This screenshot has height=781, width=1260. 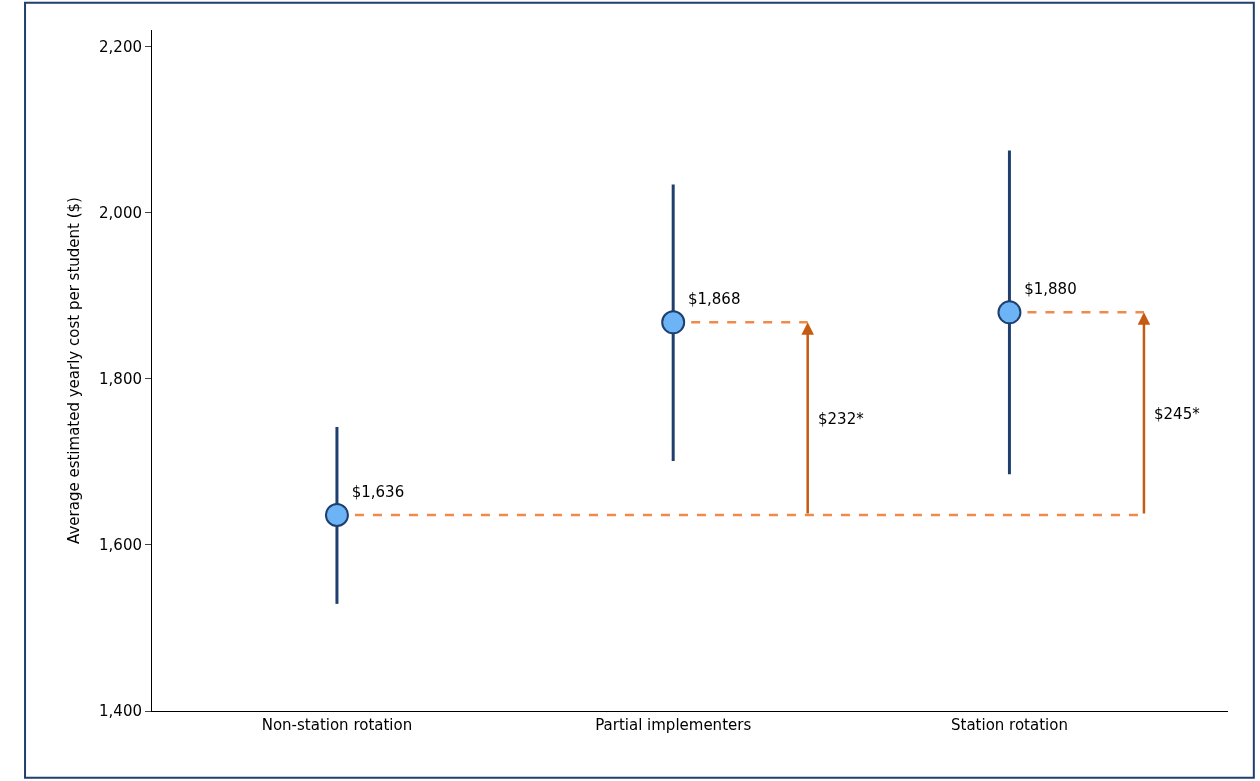 I want to click on annotation: $232*, so click(x=841, y=419).